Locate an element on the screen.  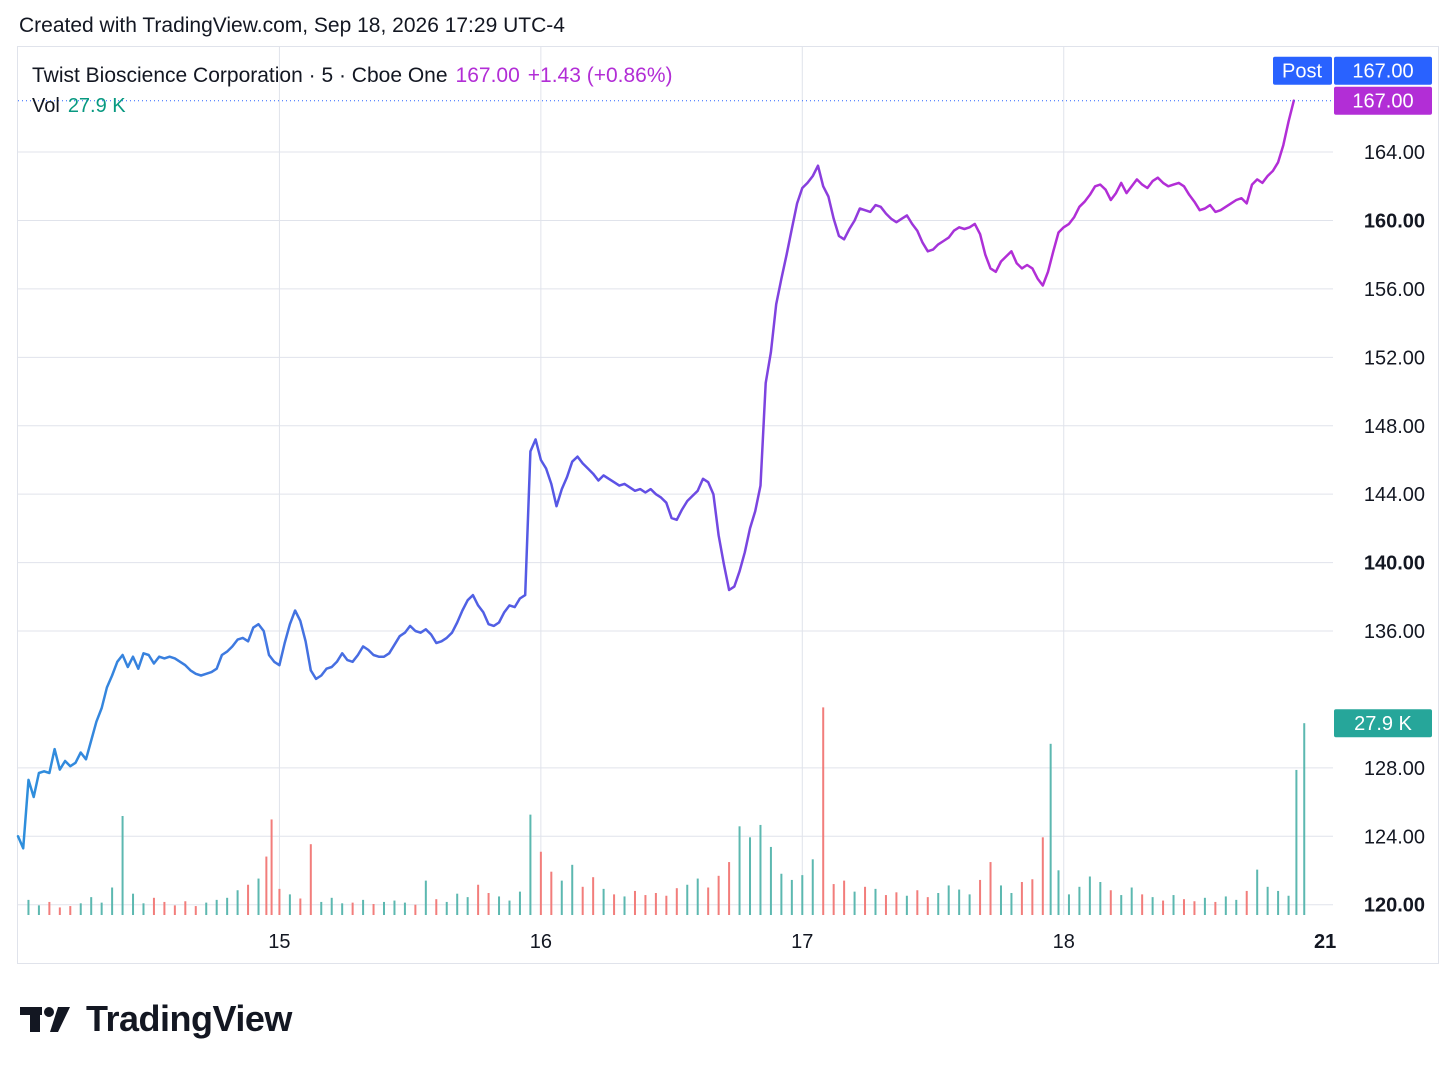
last-price: 167.00 is located at coordinates (487, 75).